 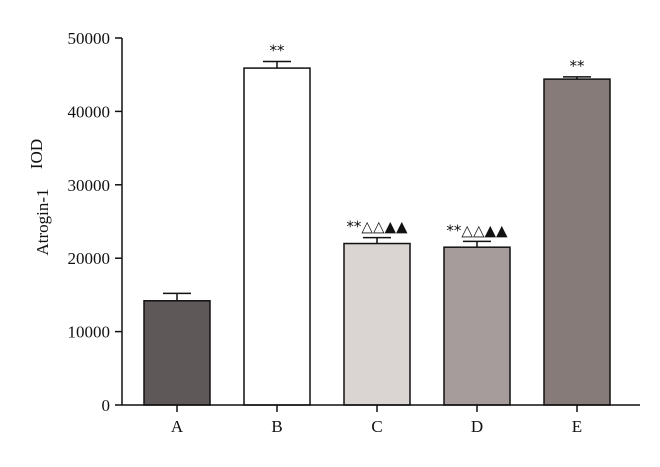 What do you see at coordinates (477, 326) in the screenshot?
I see `bar-D` at bounding box center [477, 326].